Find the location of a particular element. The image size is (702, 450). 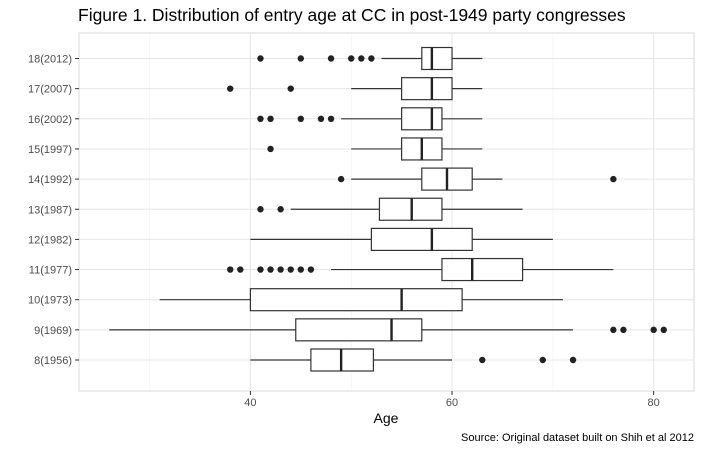

y-tick-label: 8(1956) is located at coordinates (53, 361).